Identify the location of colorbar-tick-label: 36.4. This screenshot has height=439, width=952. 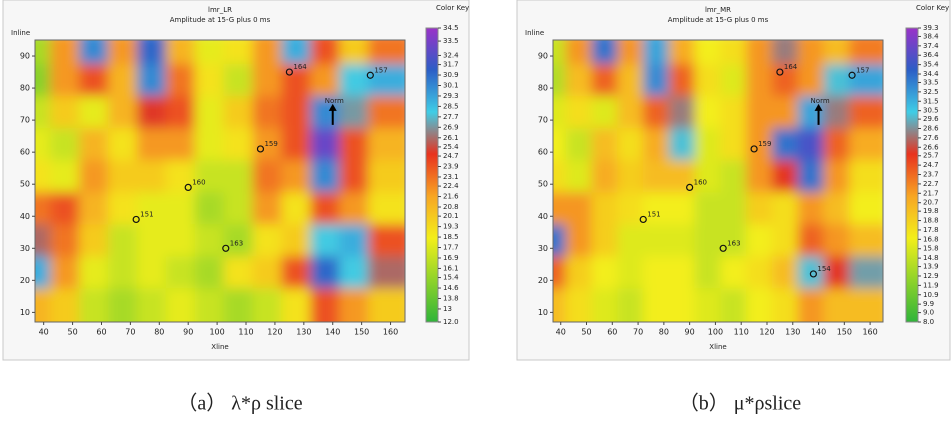
(931, 55).